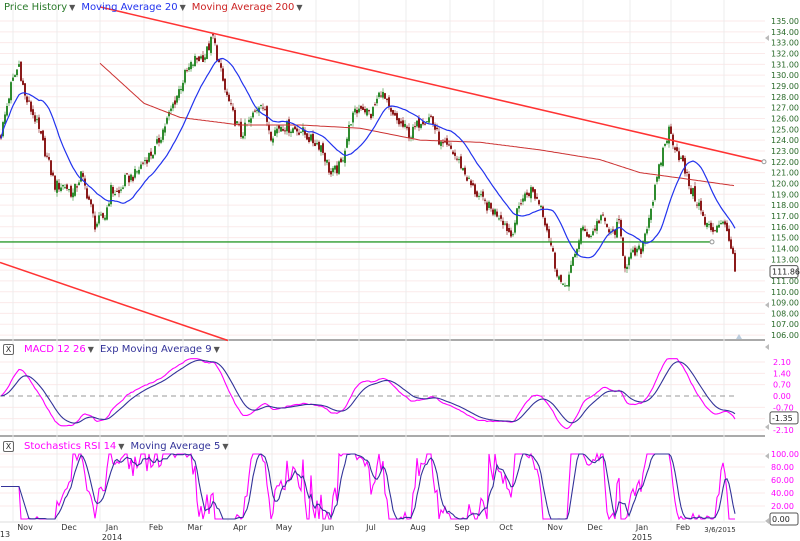  I want to click on close-macd-panel-button: X, so click(8, 349).